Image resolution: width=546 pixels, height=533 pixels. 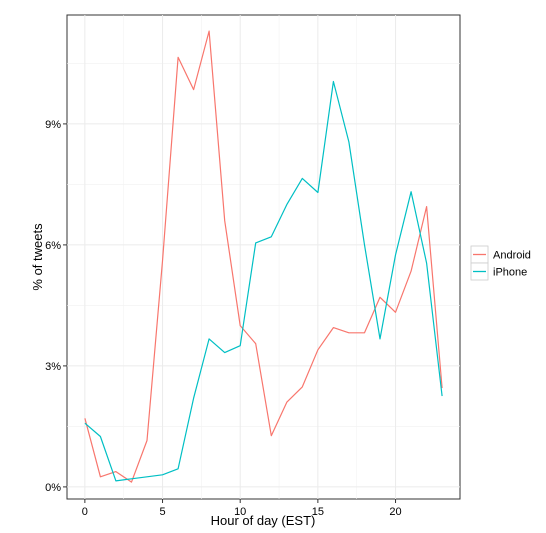 What do you see at coordinates (263, 520) in the screenshot?
I see `x-axis-title: Hour of day (EST)` at bounding box center [263, 520].